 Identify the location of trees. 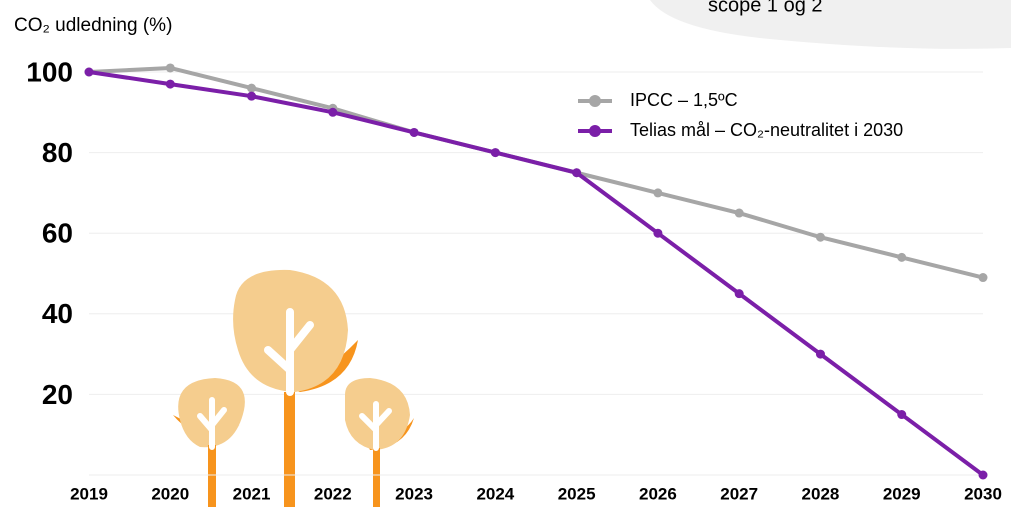
(293, 388).